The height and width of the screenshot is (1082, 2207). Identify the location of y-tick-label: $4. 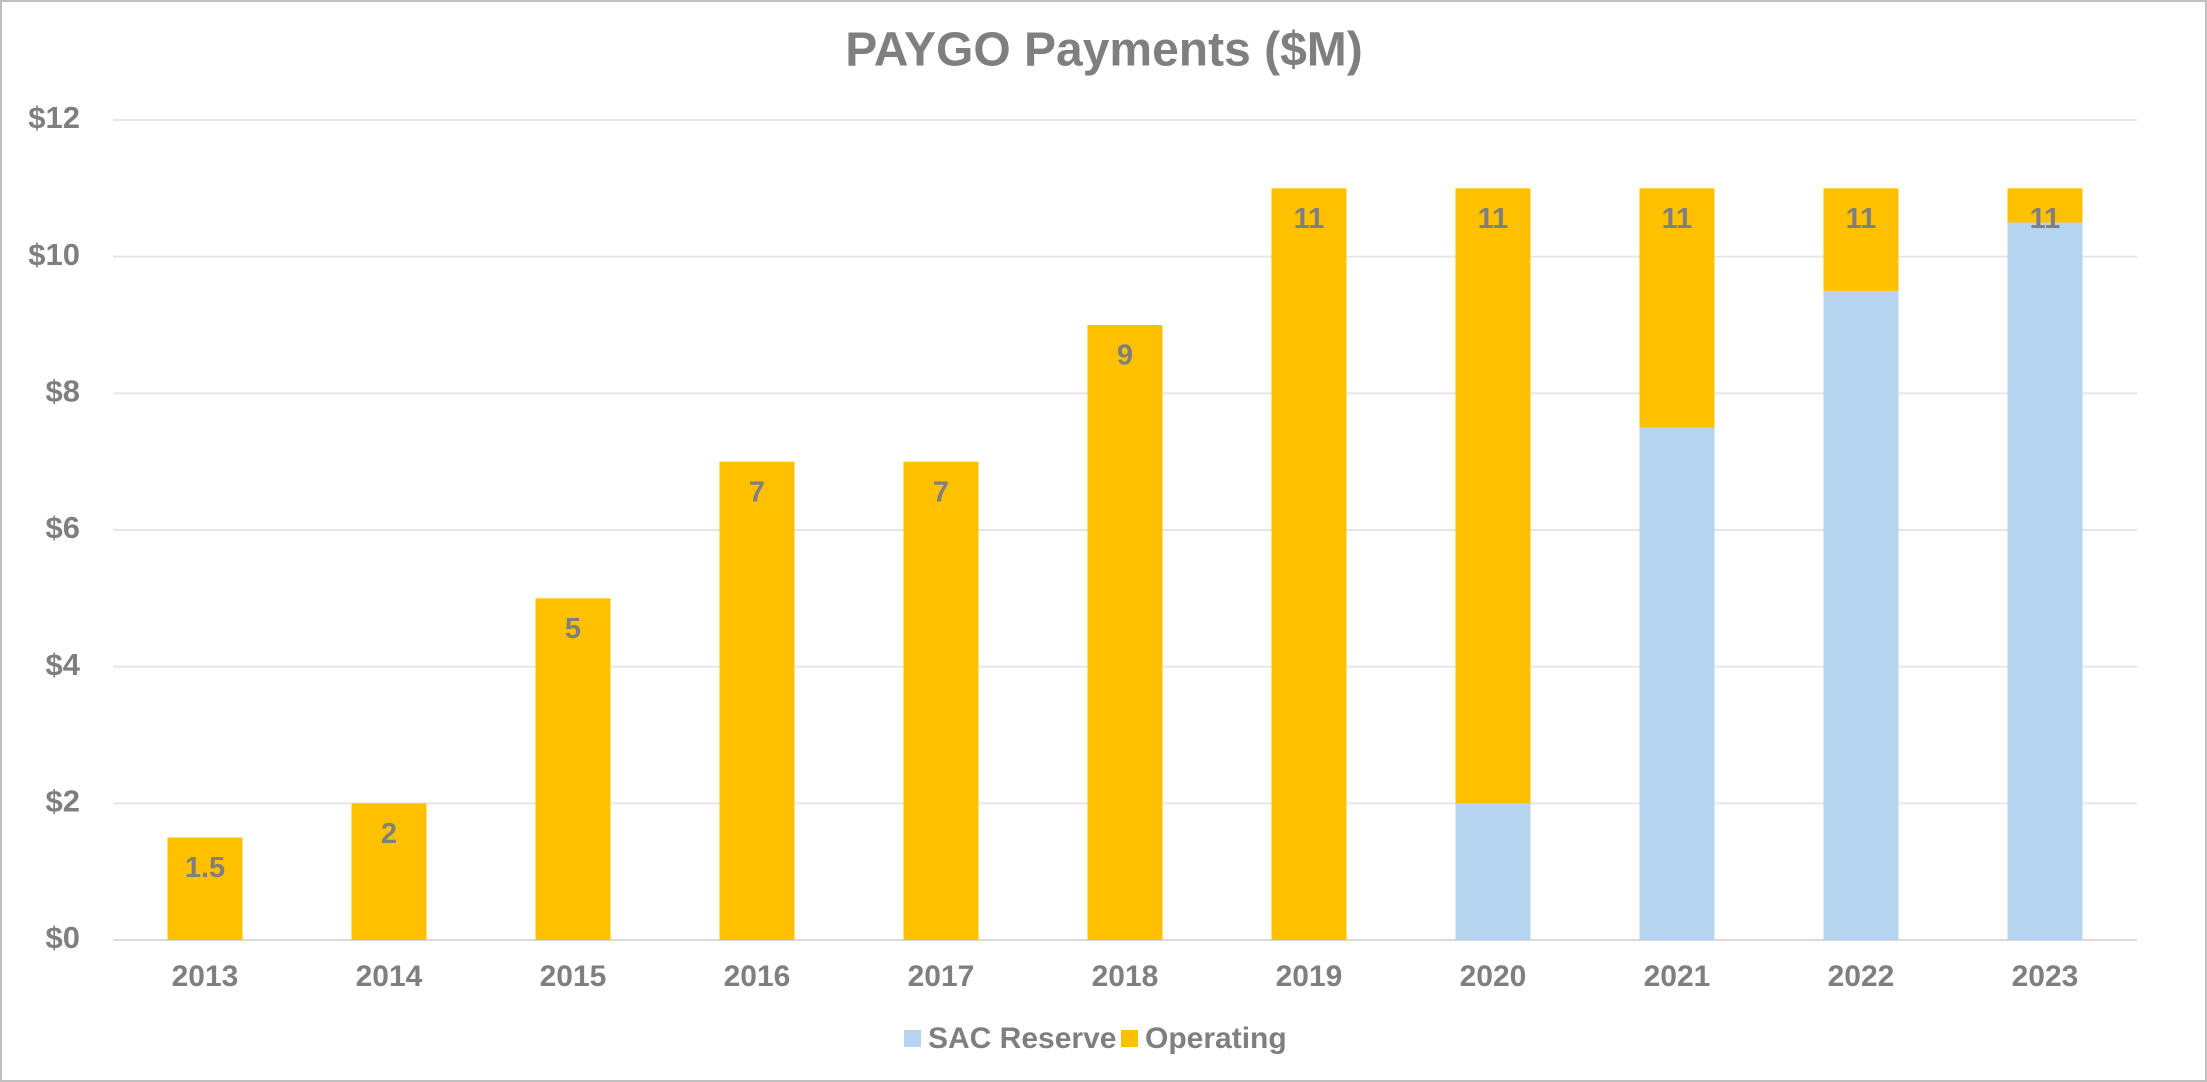
(63, 664).